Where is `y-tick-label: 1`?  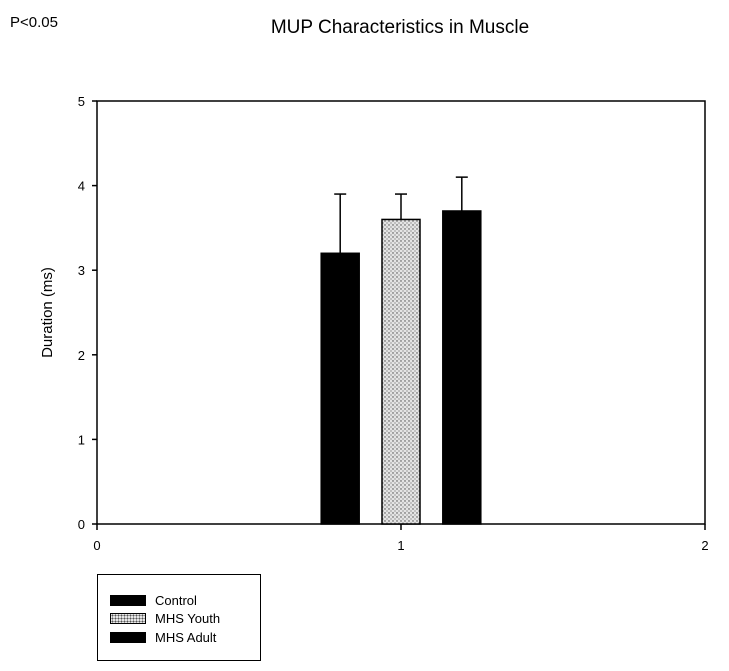 y-tick-label: 1 is located at coordinates (81, 439).